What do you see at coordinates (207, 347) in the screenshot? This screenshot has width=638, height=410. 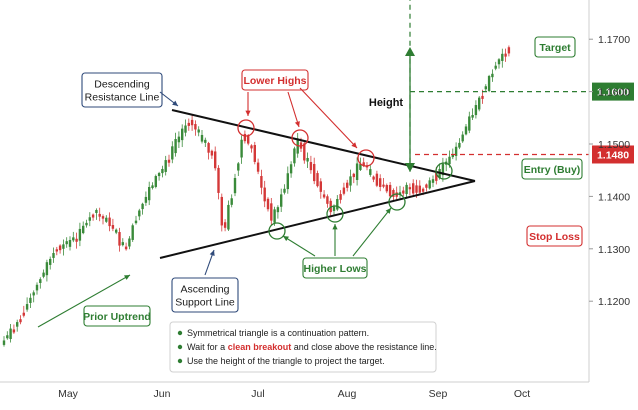 I see `note-text: Wait for a` at bounding box center [207, 347].